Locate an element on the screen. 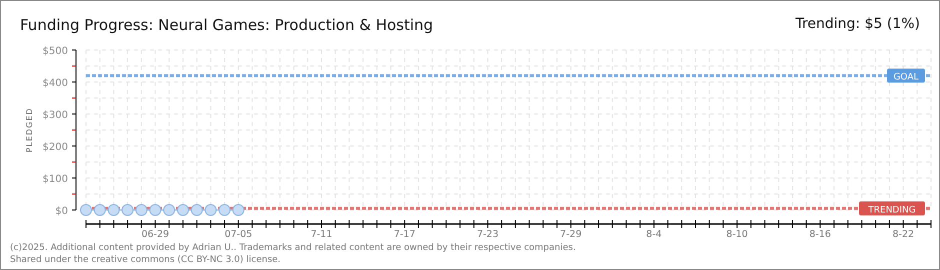  x-tick-label: 7-23 is located at coordinates (487, 234).